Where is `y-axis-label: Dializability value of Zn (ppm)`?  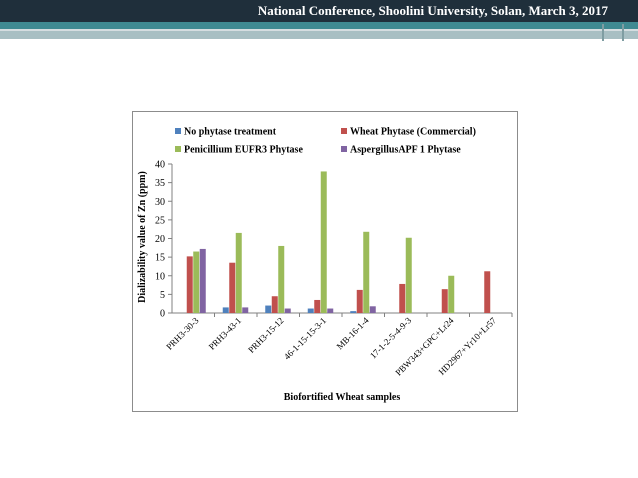 y-axis-label: Dializability value of Zn (ppm) is located at coordinates (142, 237).